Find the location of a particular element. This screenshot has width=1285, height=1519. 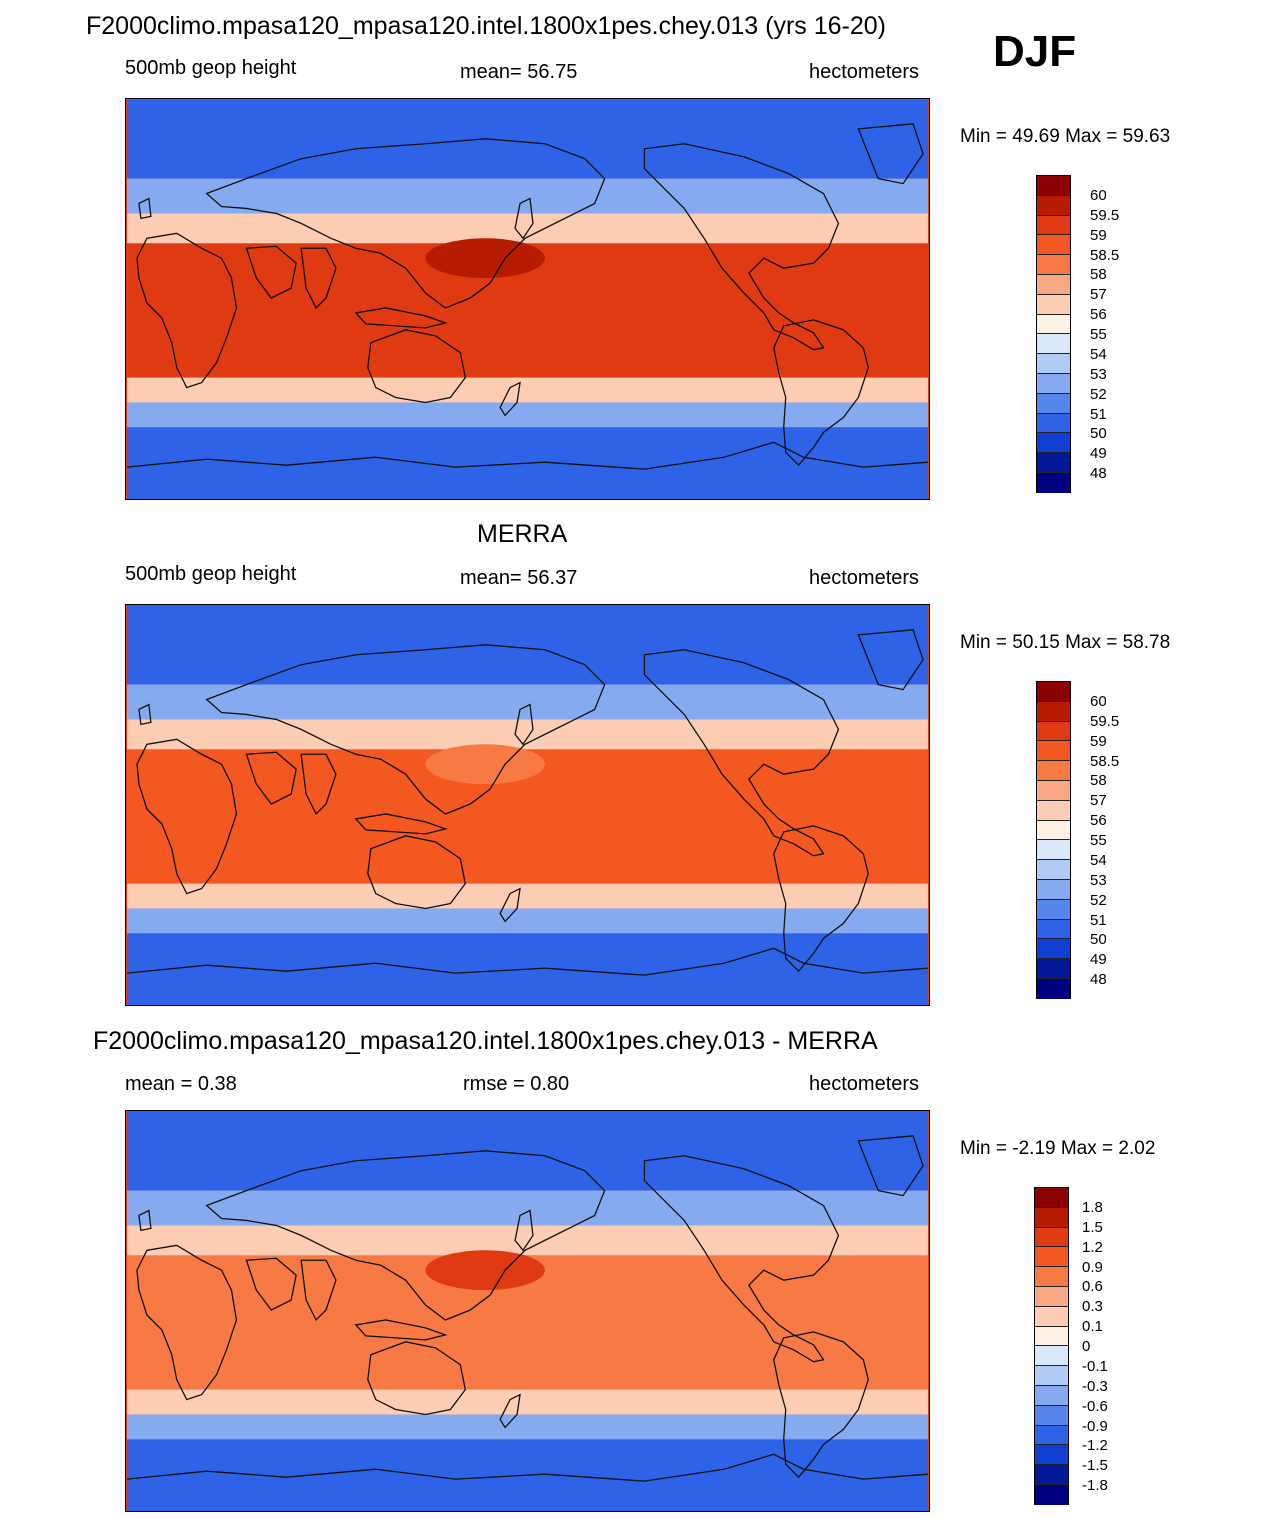

panel3-rmse-label: rmse = 0.80 is located at coordinates (516, 1084).